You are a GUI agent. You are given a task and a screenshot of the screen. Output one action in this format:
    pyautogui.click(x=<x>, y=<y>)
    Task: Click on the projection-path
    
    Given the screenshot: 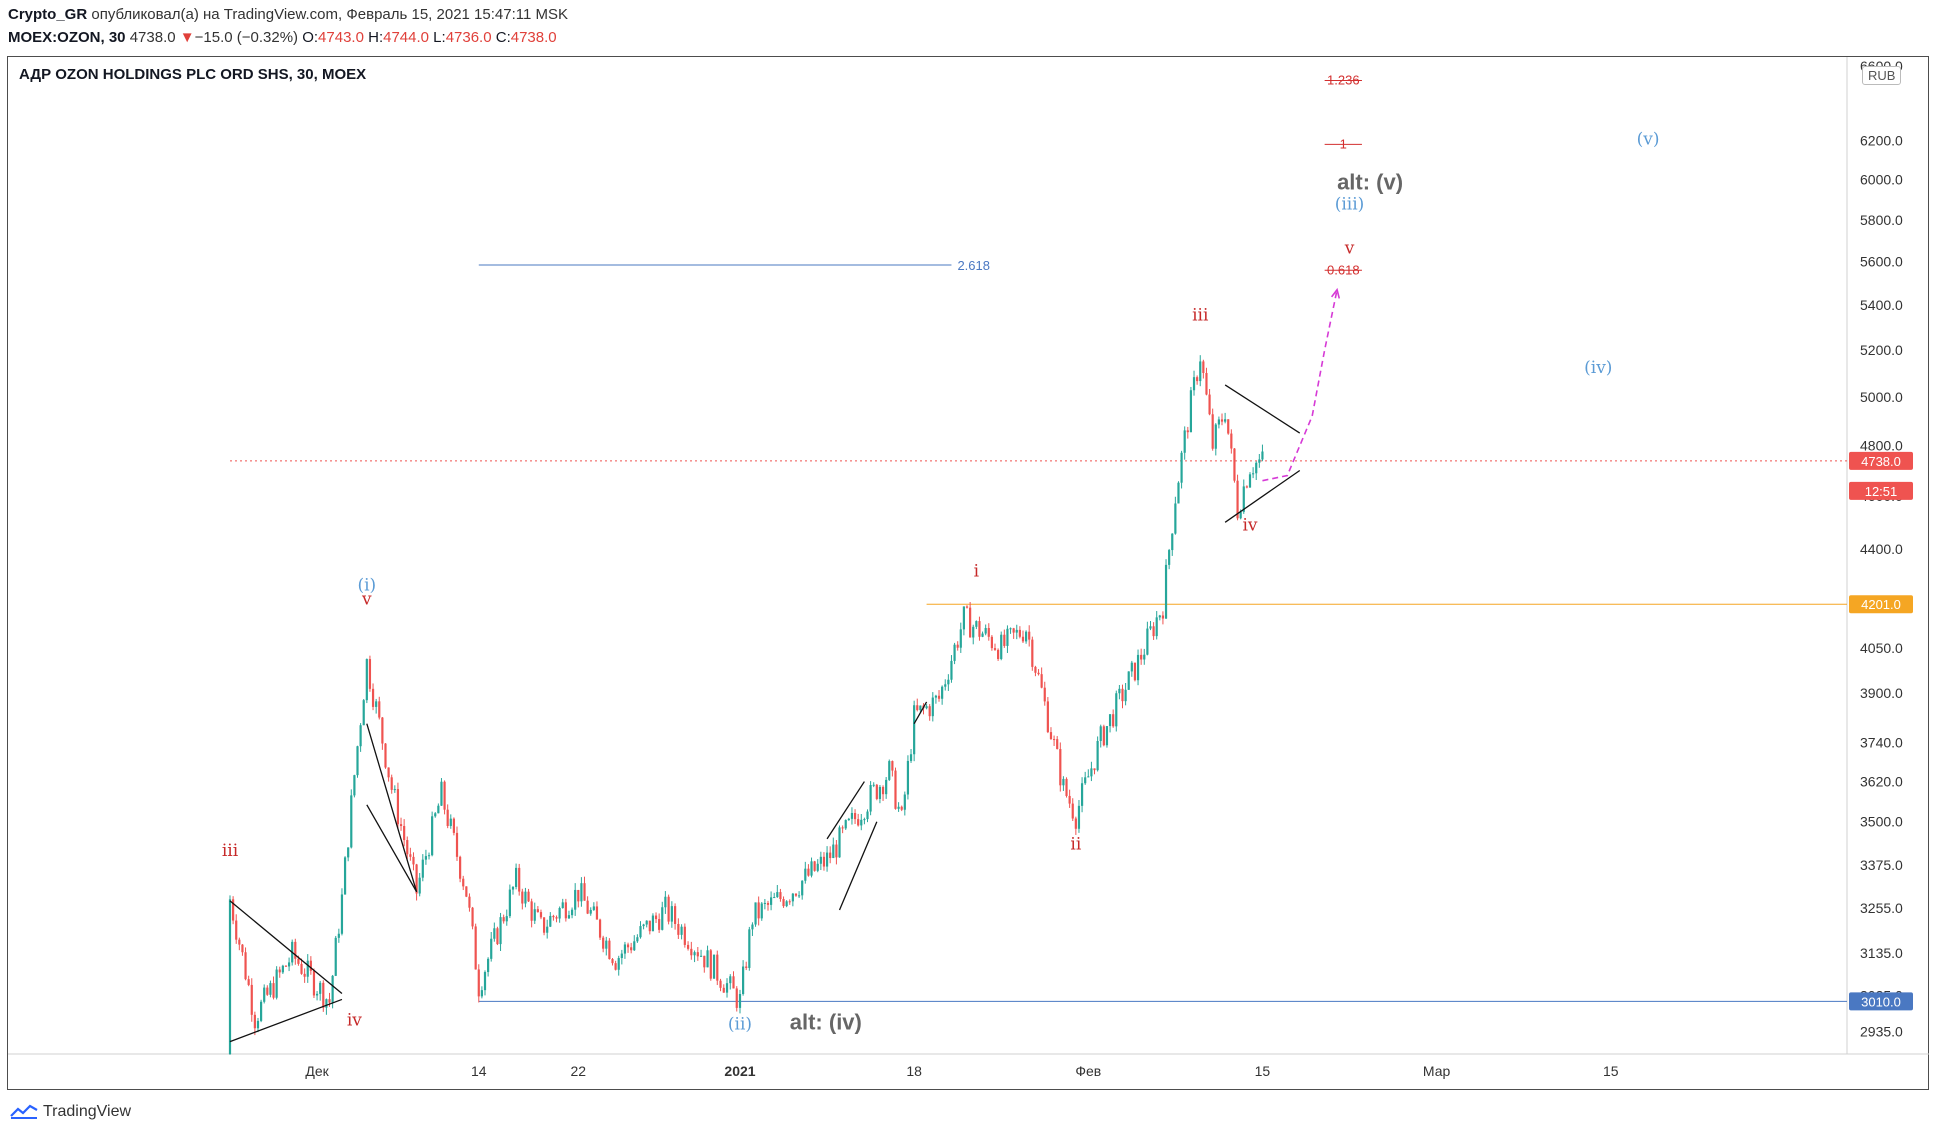 What is the action you would take?
    pyautogui.click(x=1300, y=385)
    